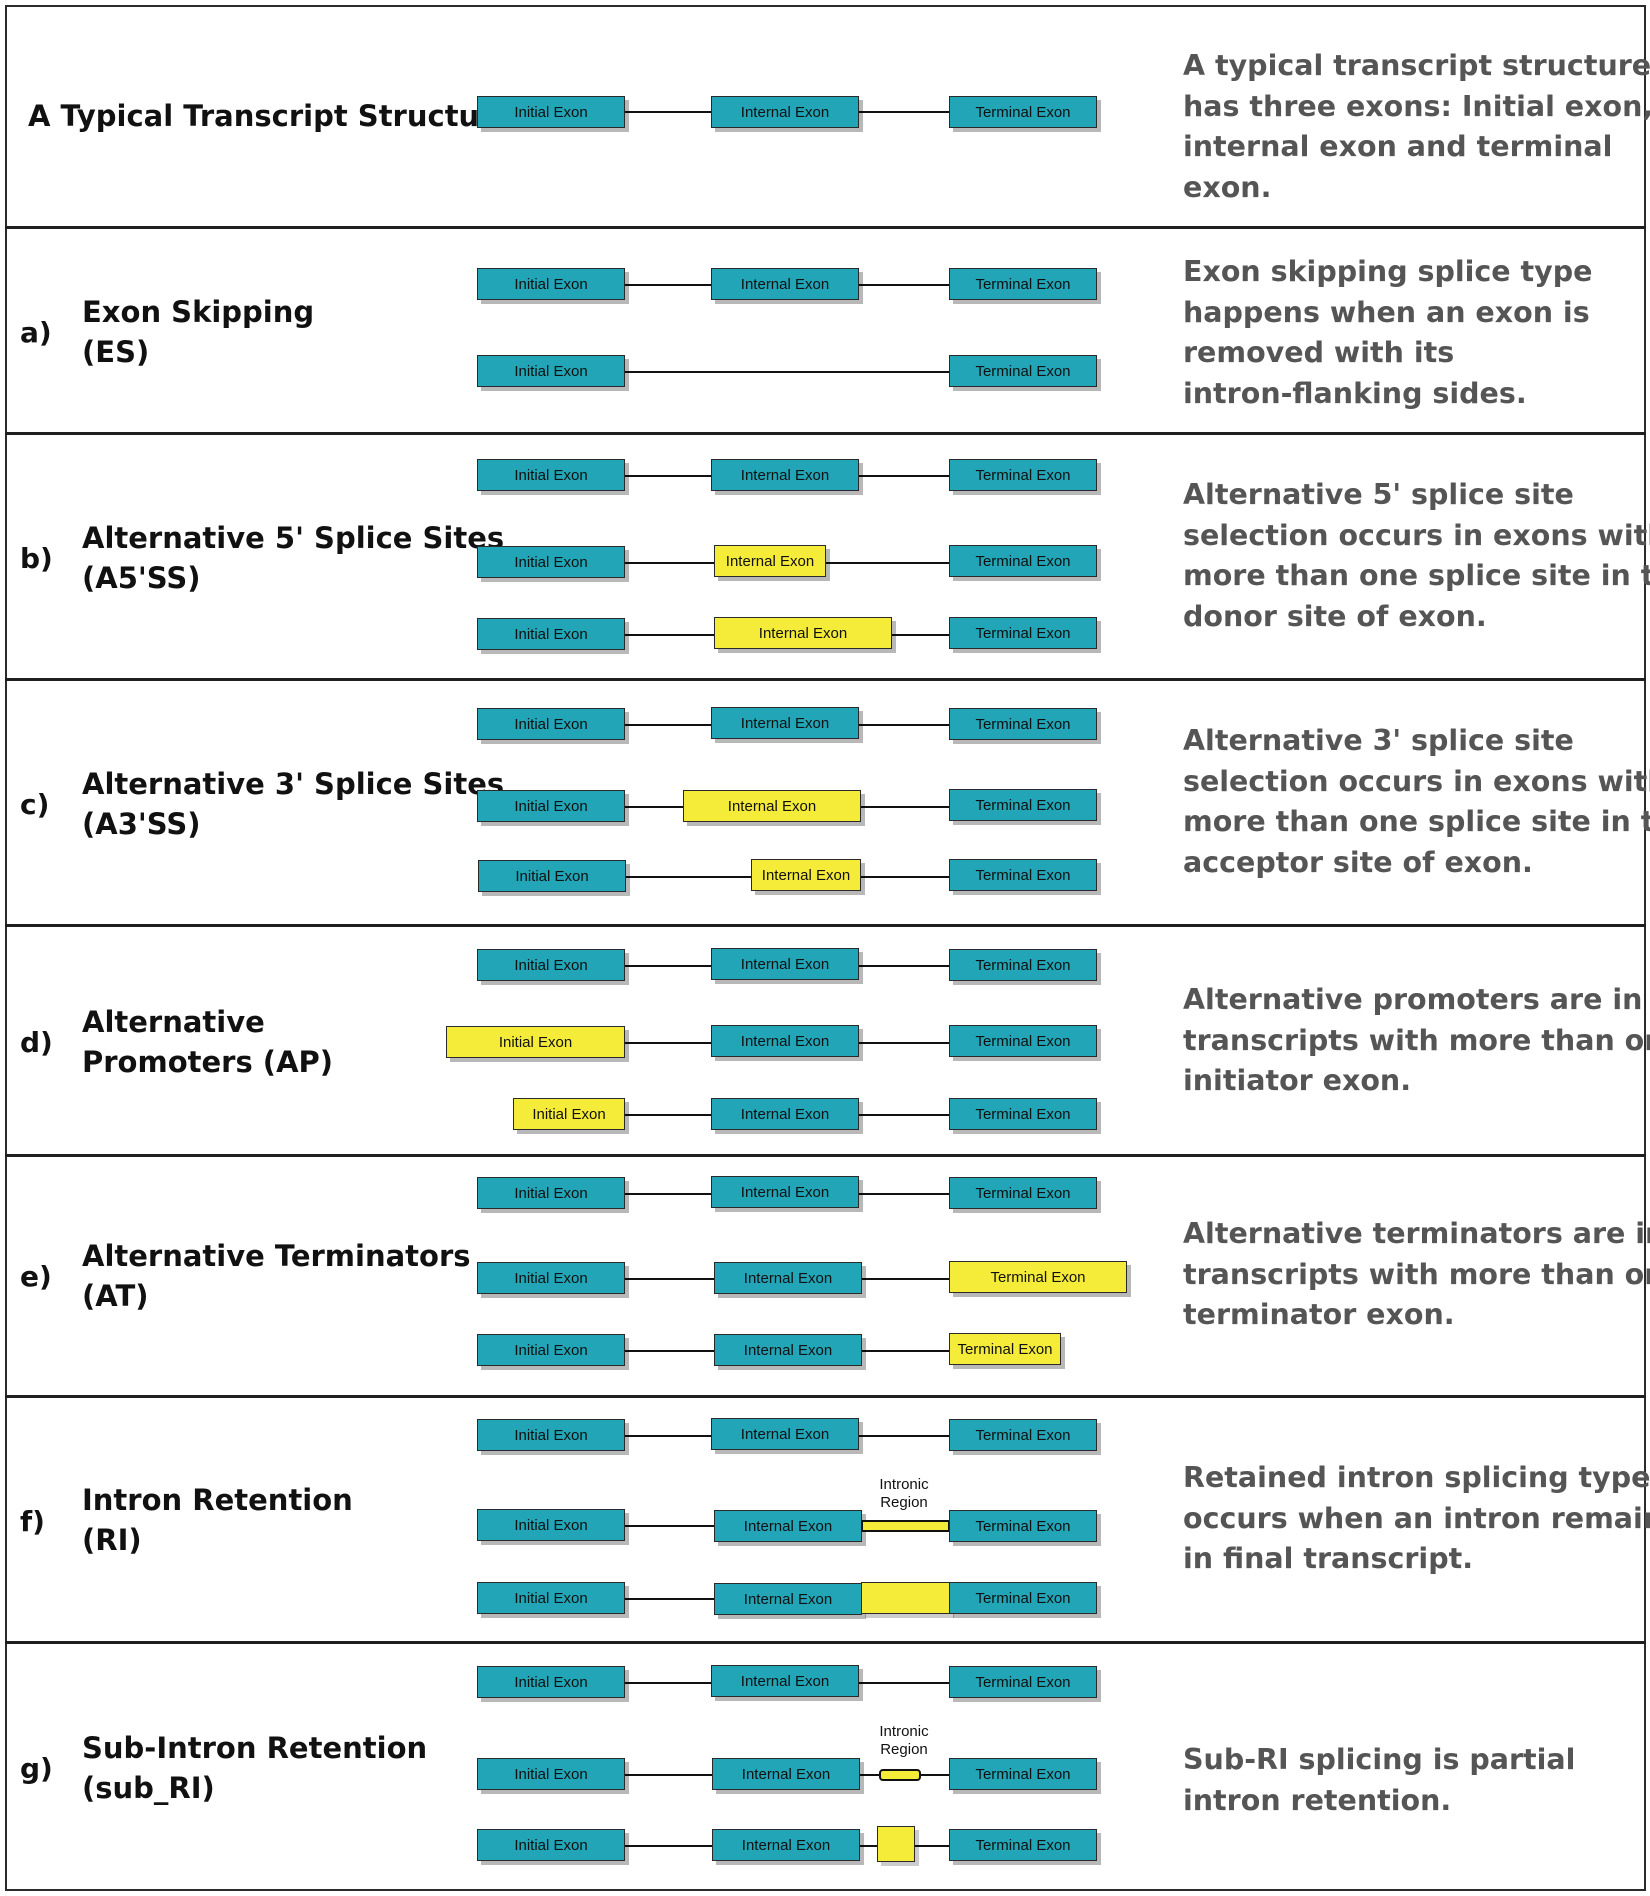 Image resolution: width=1650 pixels, height=1896 pixels. What do you see at coordinates (905, 1598) in the screenshot?
I see `retained-intron-block` at bounding box center [905, 1598].